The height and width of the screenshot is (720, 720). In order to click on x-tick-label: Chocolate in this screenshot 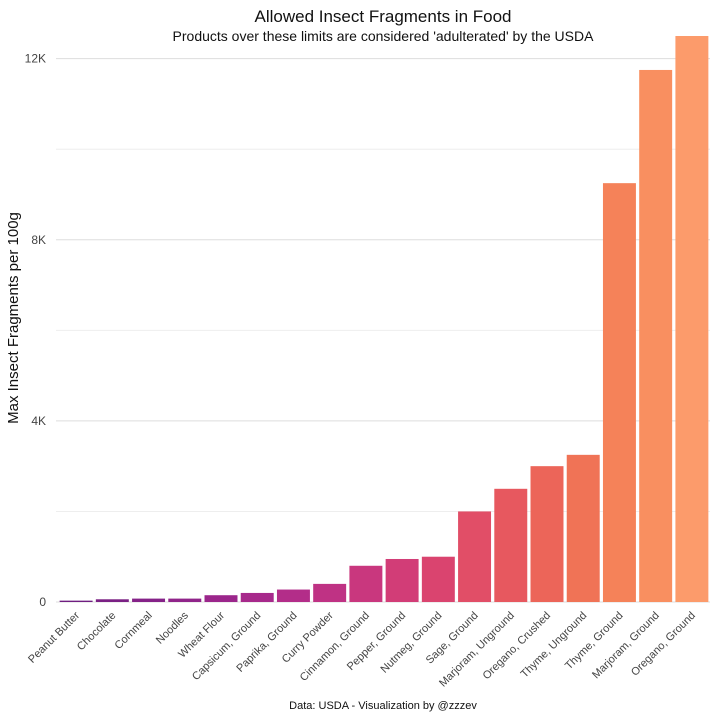, I will do `click(97, 632)`.